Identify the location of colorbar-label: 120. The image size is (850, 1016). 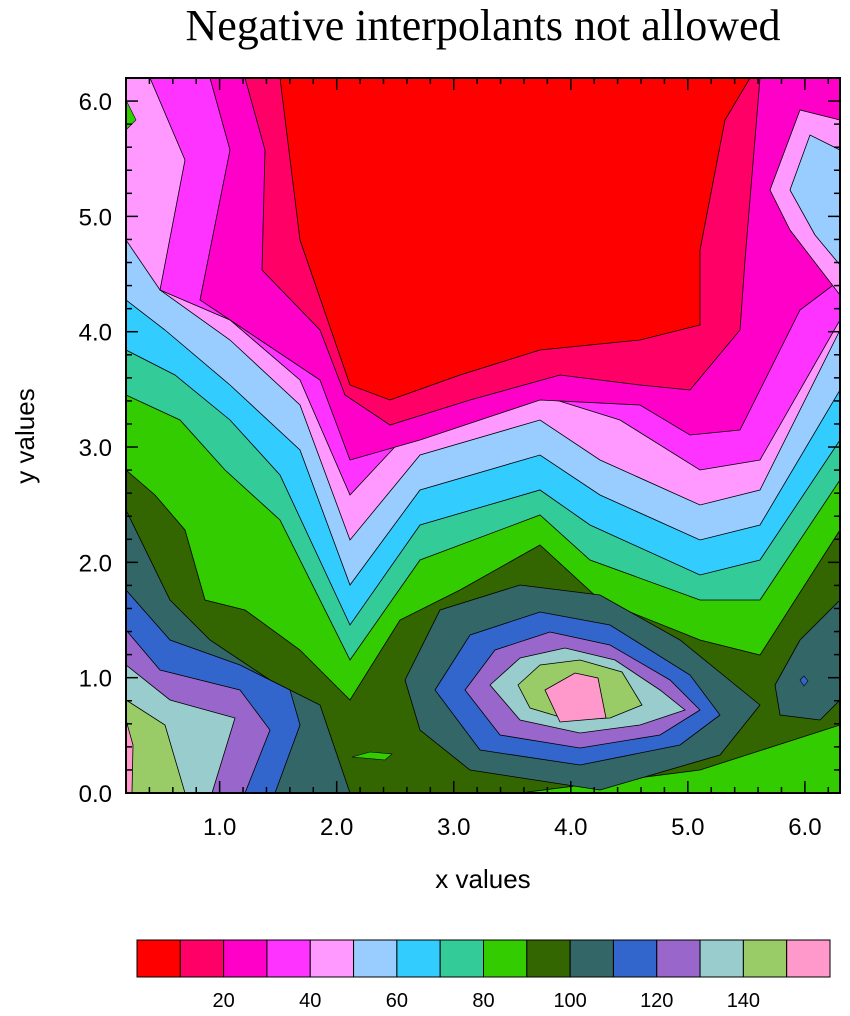
(656, 1001).